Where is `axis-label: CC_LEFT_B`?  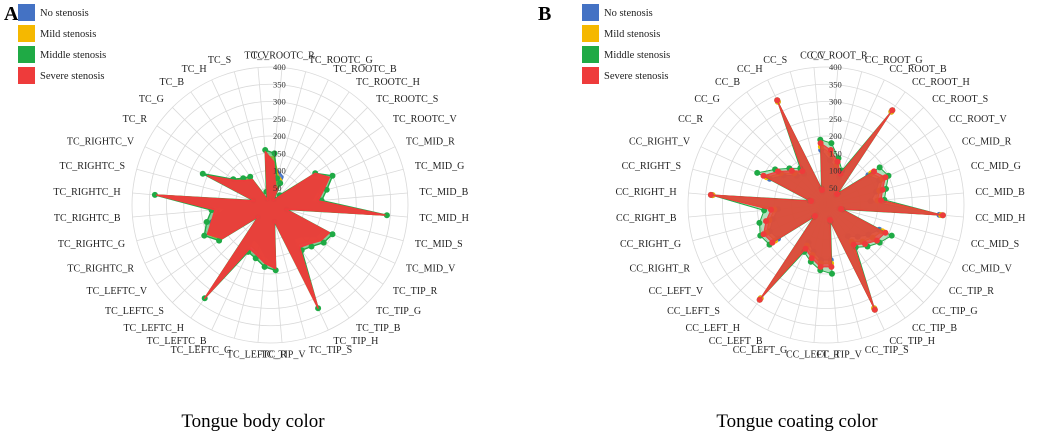 axis-label: CC_LEFT_B is located at coordinates (736, 341).